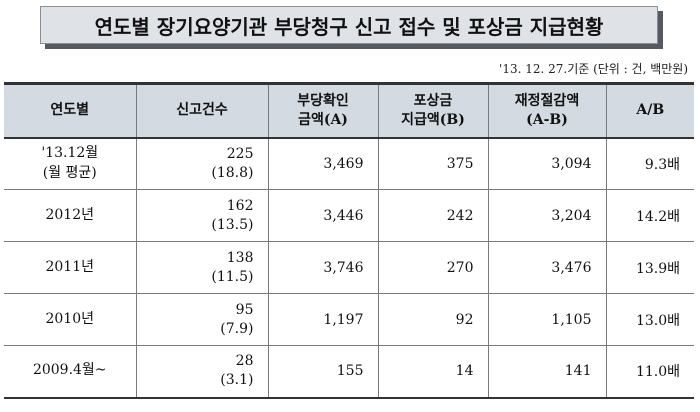 This screenshot has height=412, width=700. I want to click on year-label: '13.12월, so click(70, 153).